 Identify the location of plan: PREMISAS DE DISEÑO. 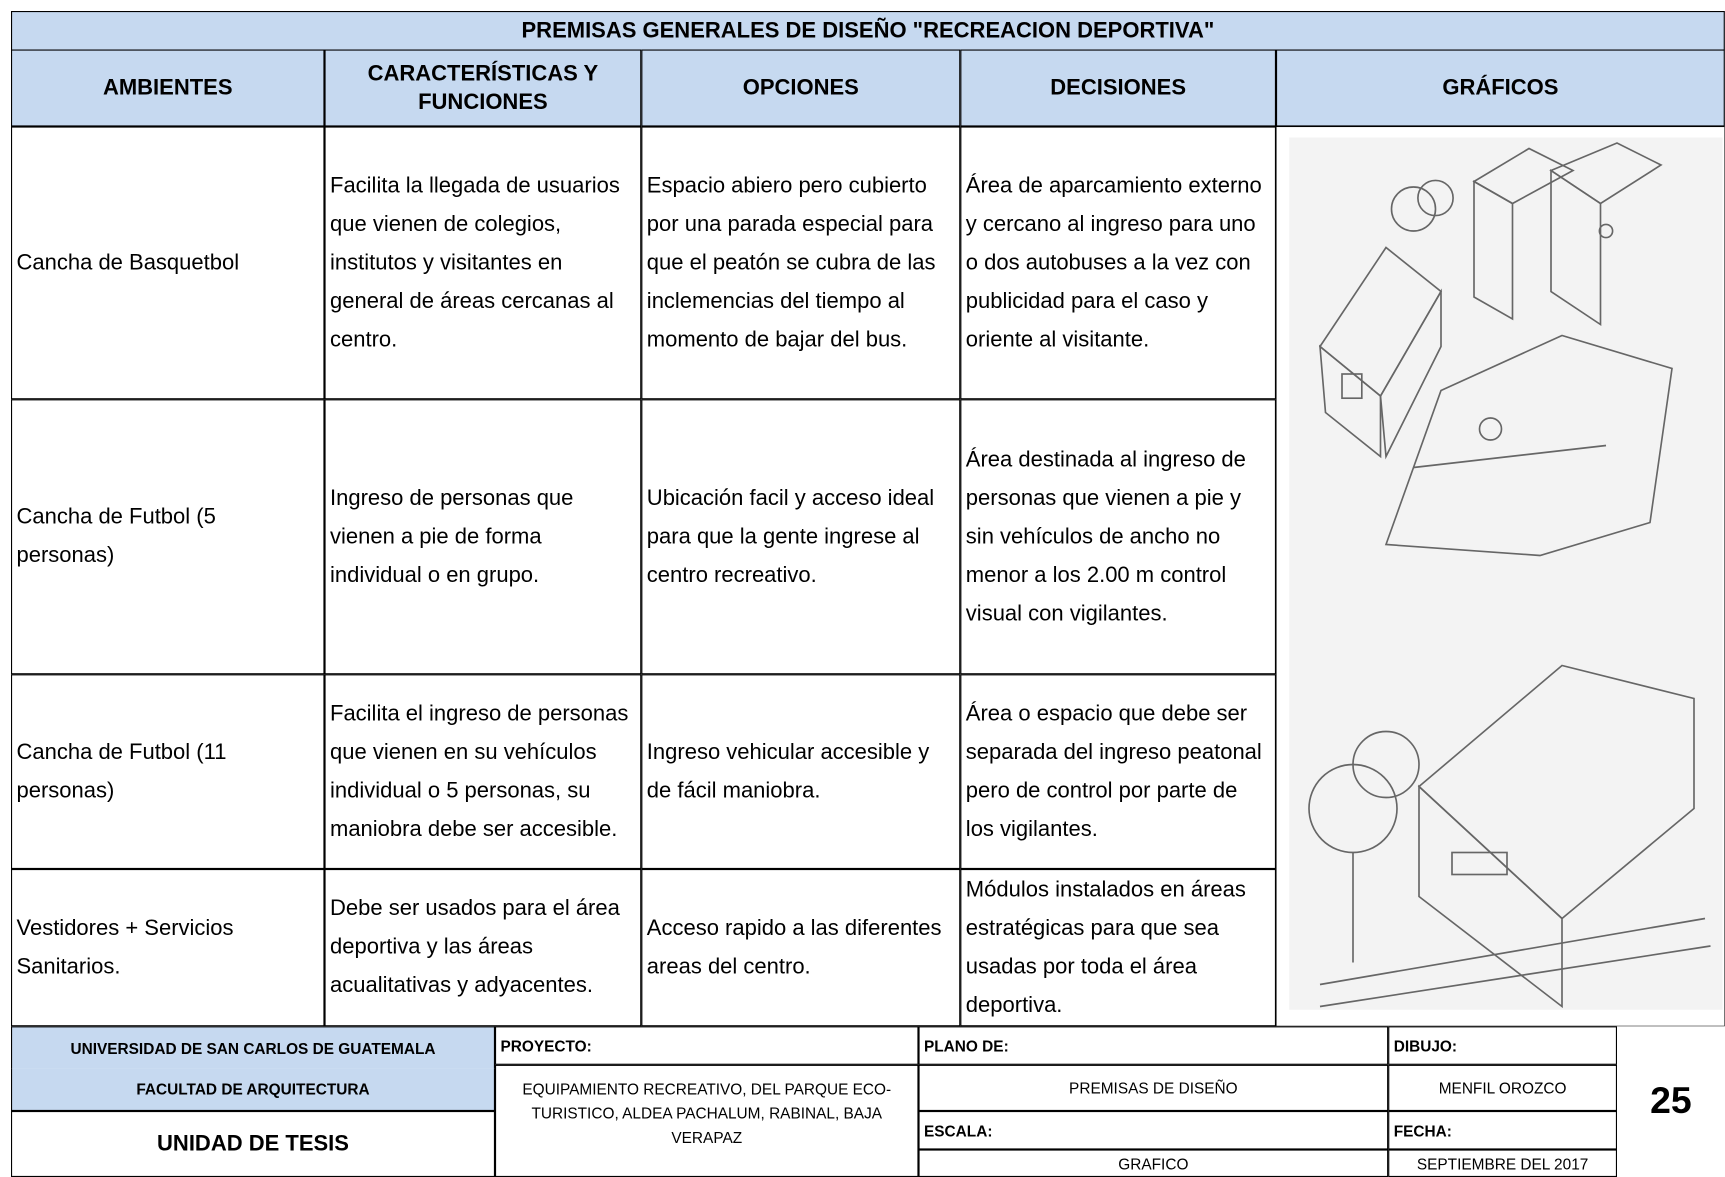
(1153, 1087).